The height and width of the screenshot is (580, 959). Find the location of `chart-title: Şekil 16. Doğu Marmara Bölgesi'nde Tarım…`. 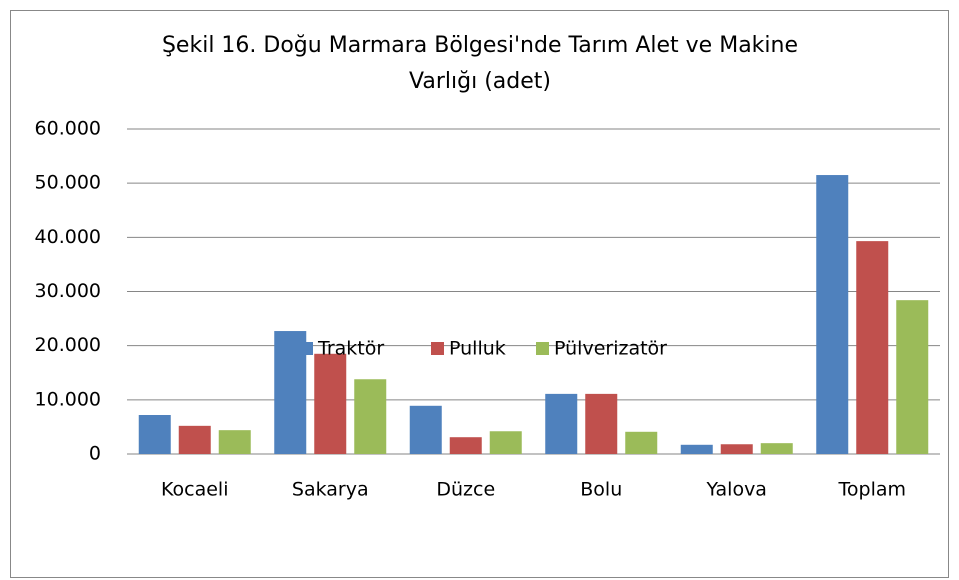

chart-title: Şekil 16. Doğu Marmara Bölgesi'nde Tarım… is located at coordinates (480, 63).